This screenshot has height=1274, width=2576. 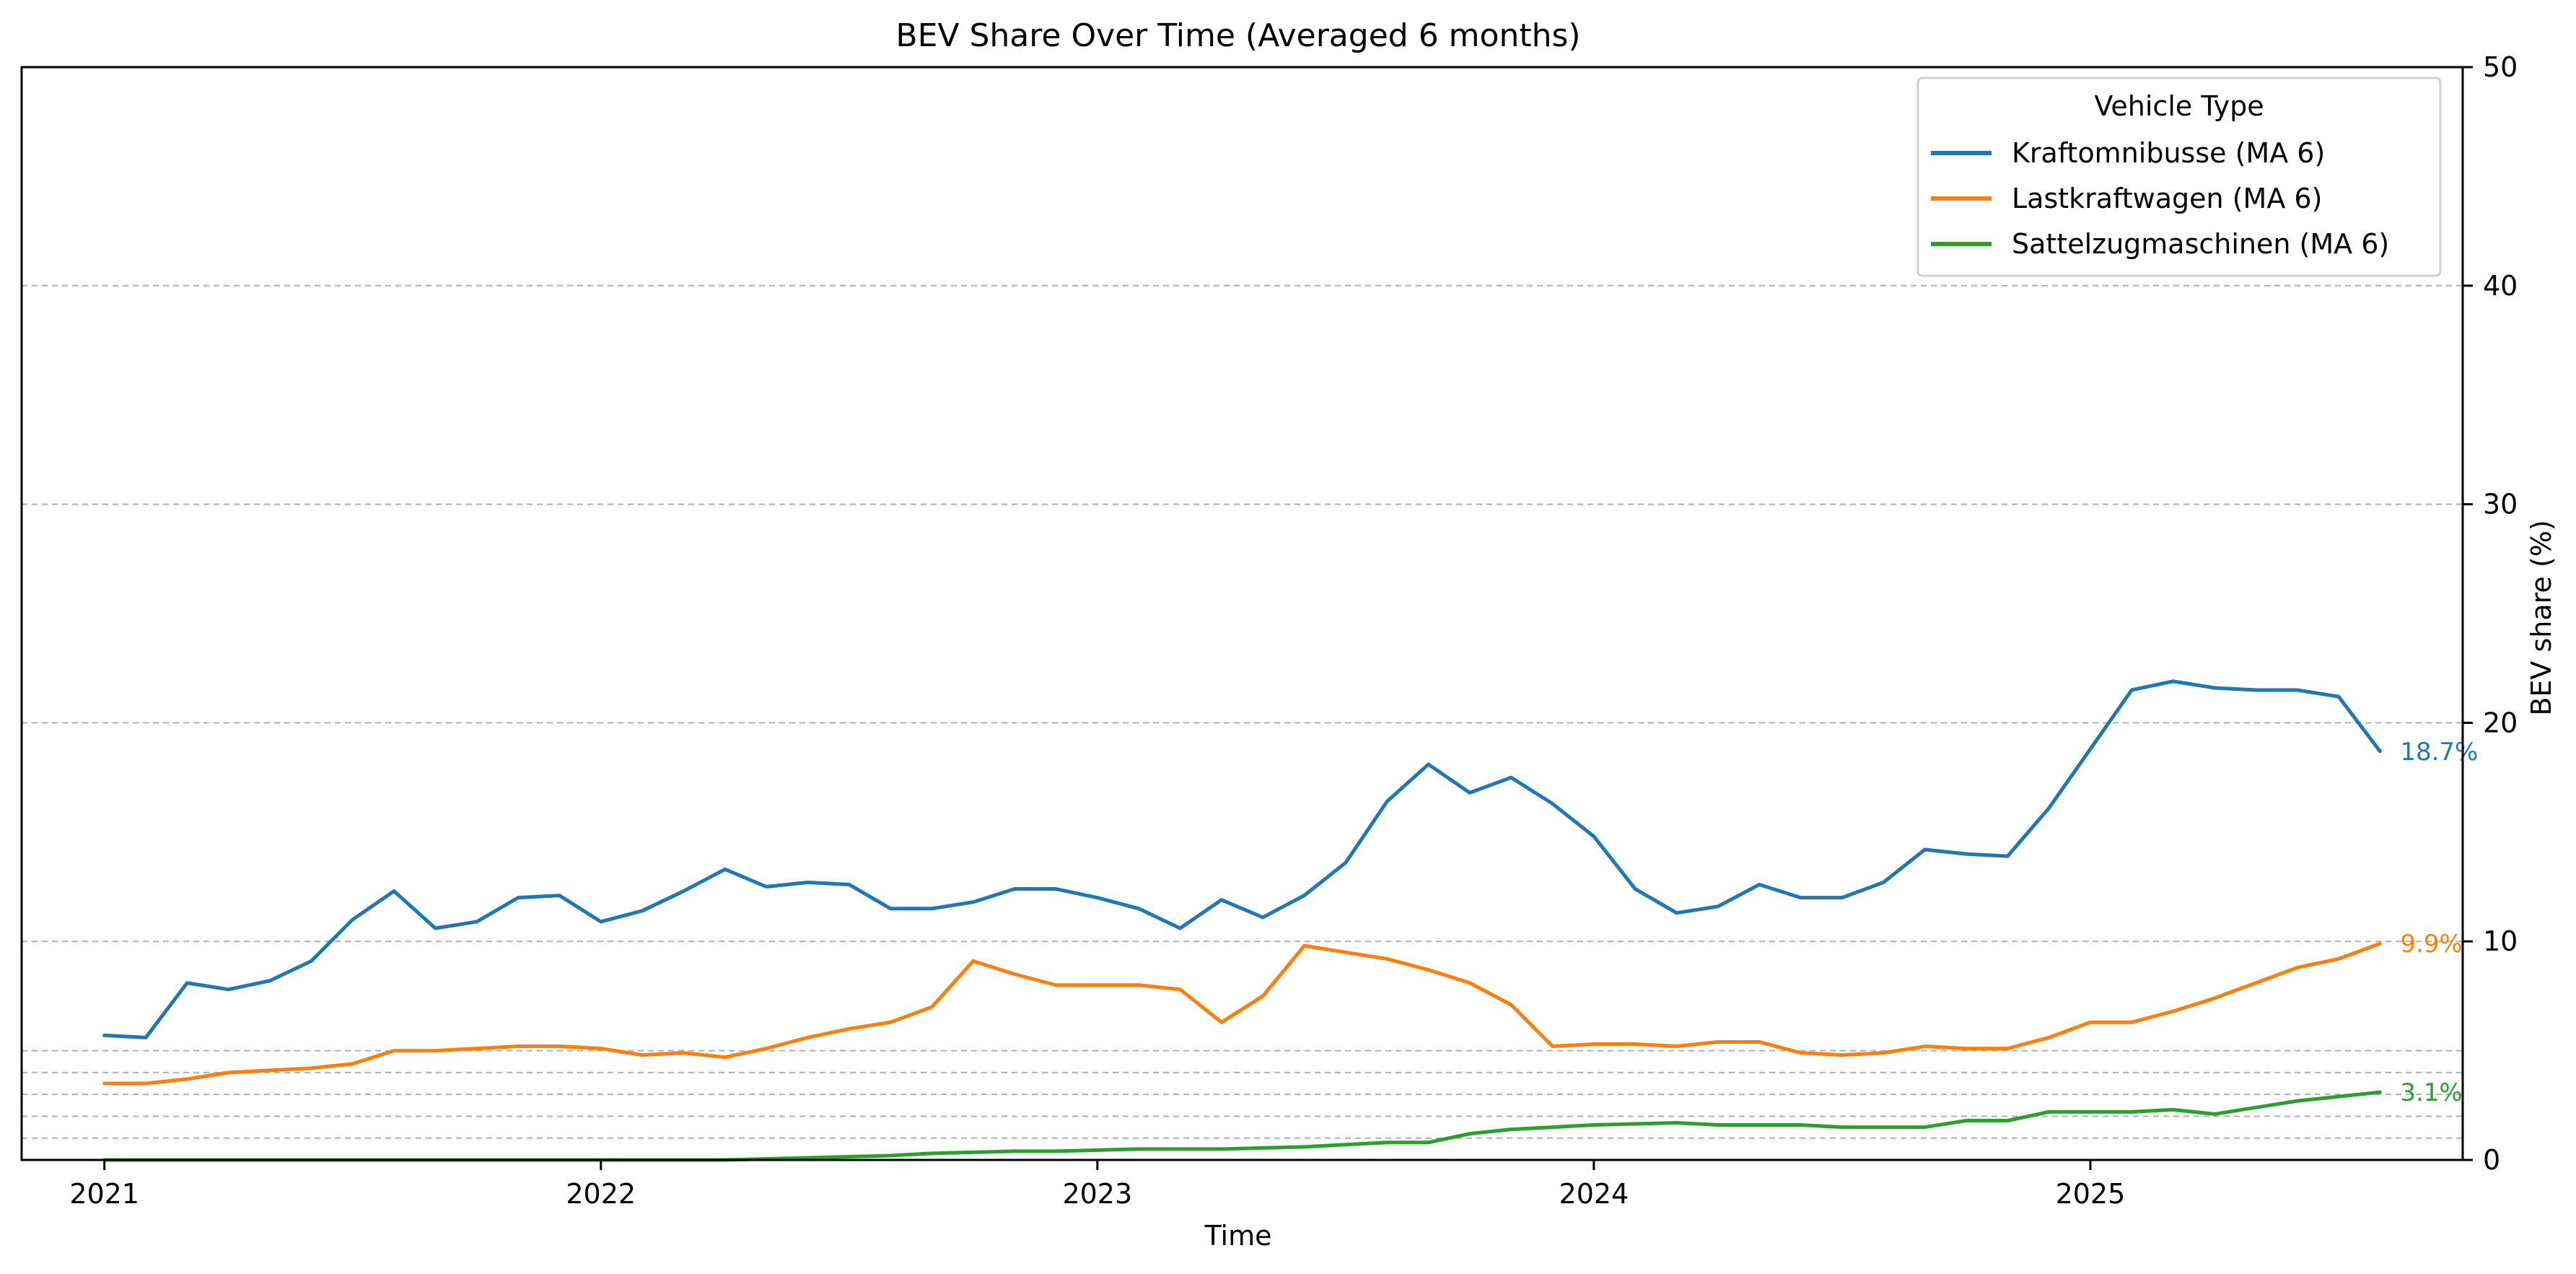 I want to click on x-tick-label: 2025, so click(x=2091, y=1194).